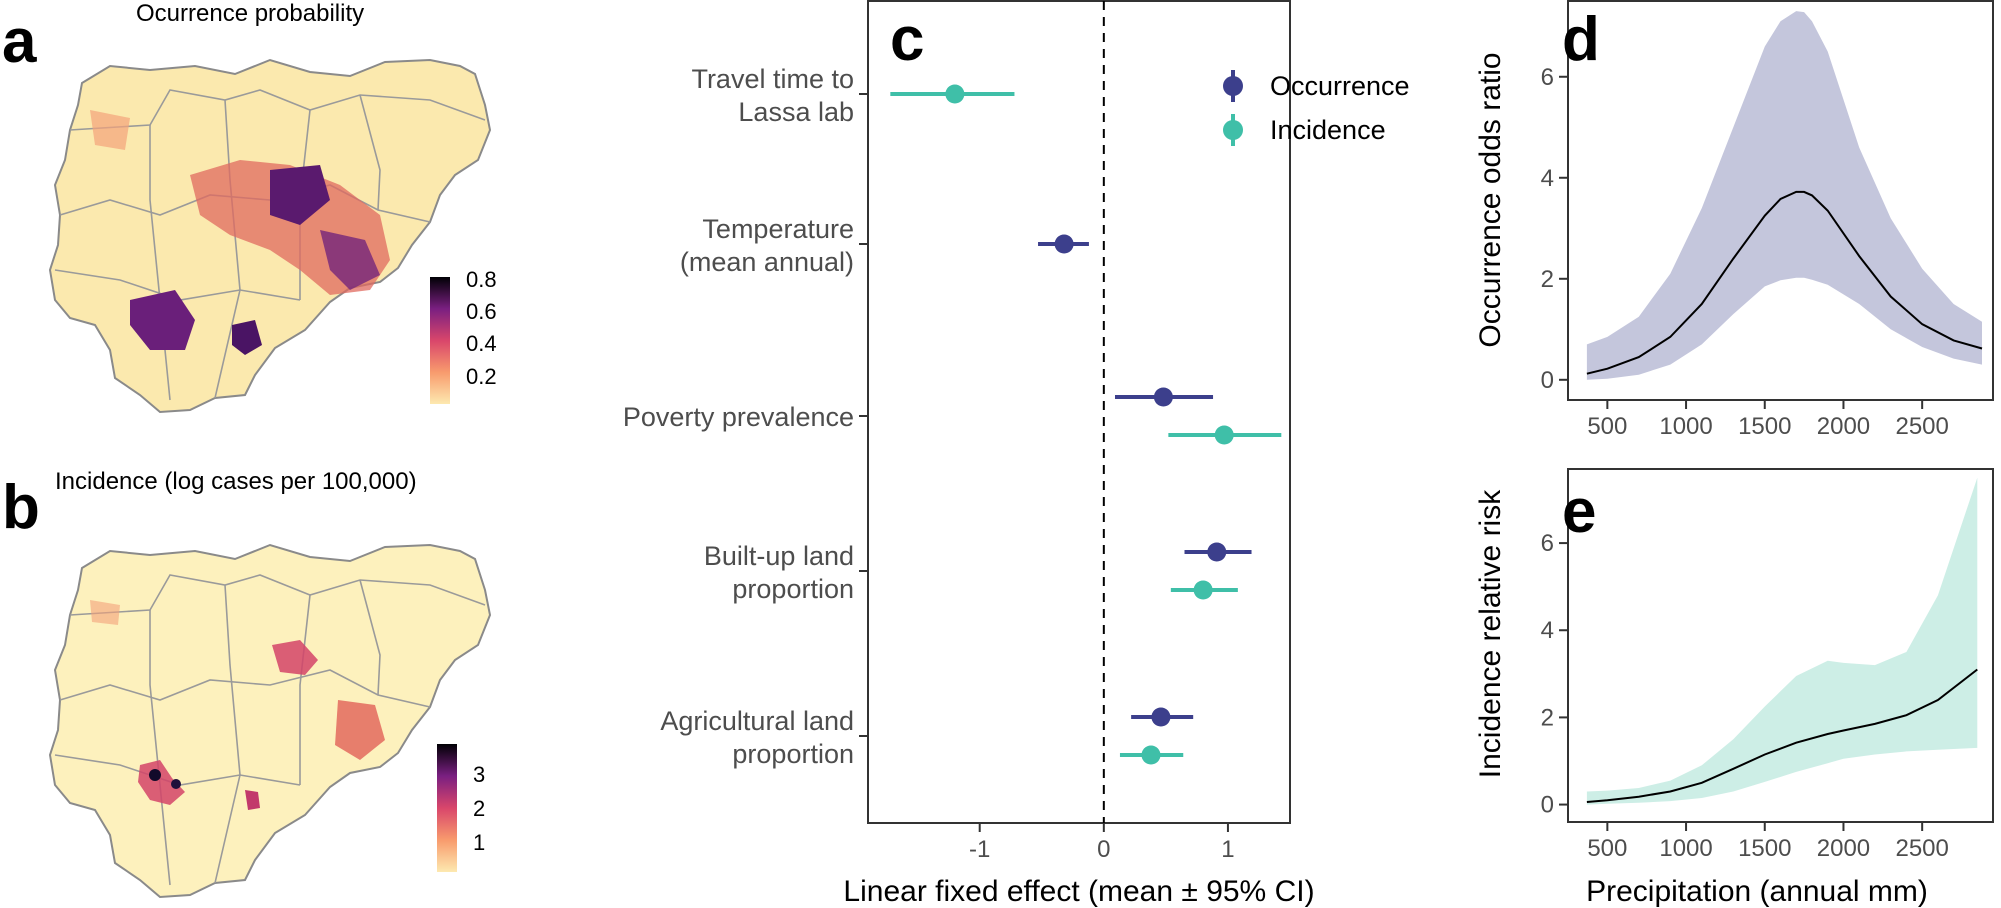  Describe the element at coordinates (1103, 849) in the screenshot. I see `x-tick-label: 0` at that location.